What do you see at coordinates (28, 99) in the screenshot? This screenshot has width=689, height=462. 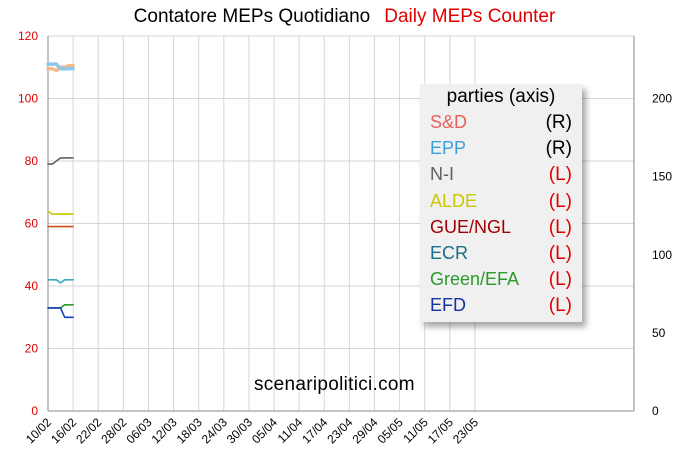 I see `y-left-tick-label: 100` at bounding box center [28, 99].